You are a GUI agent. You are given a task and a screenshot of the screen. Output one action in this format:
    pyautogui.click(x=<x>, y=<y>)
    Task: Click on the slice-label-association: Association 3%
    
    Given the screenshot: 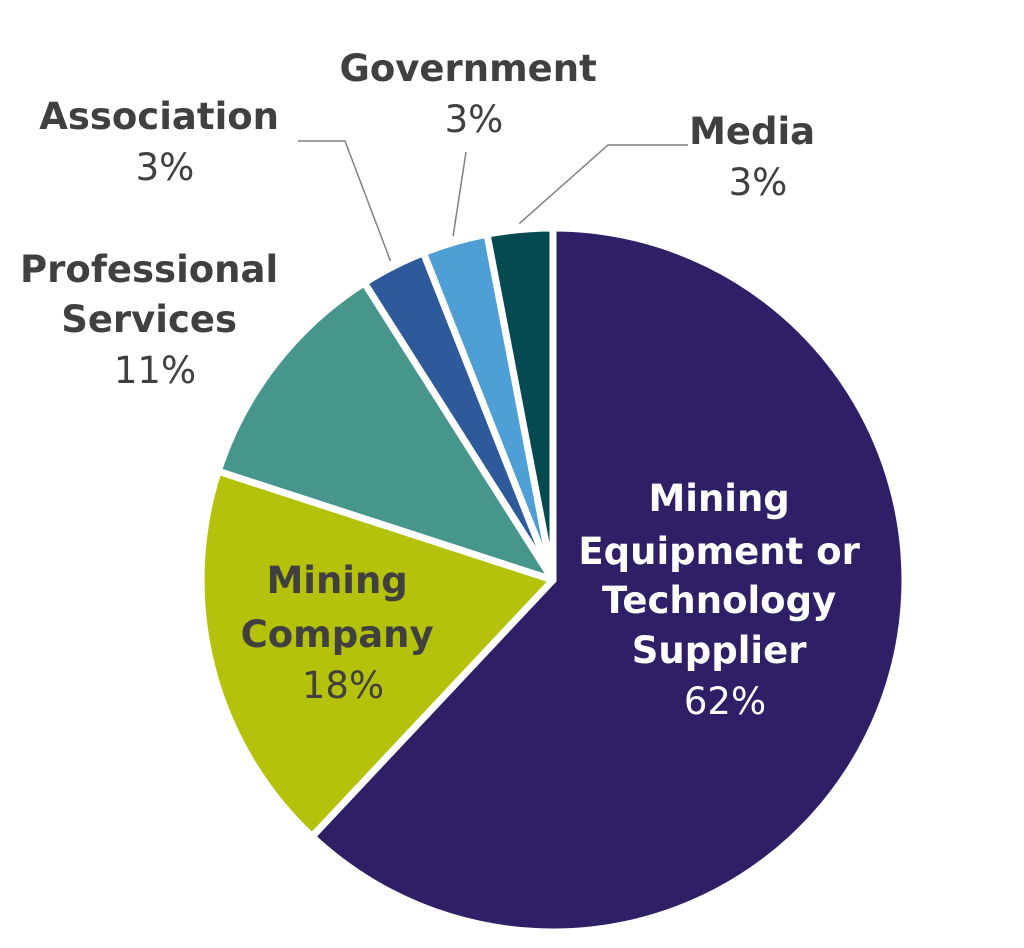 What is the action you would take?
    pyautogui.click(x=165, y=142)
    